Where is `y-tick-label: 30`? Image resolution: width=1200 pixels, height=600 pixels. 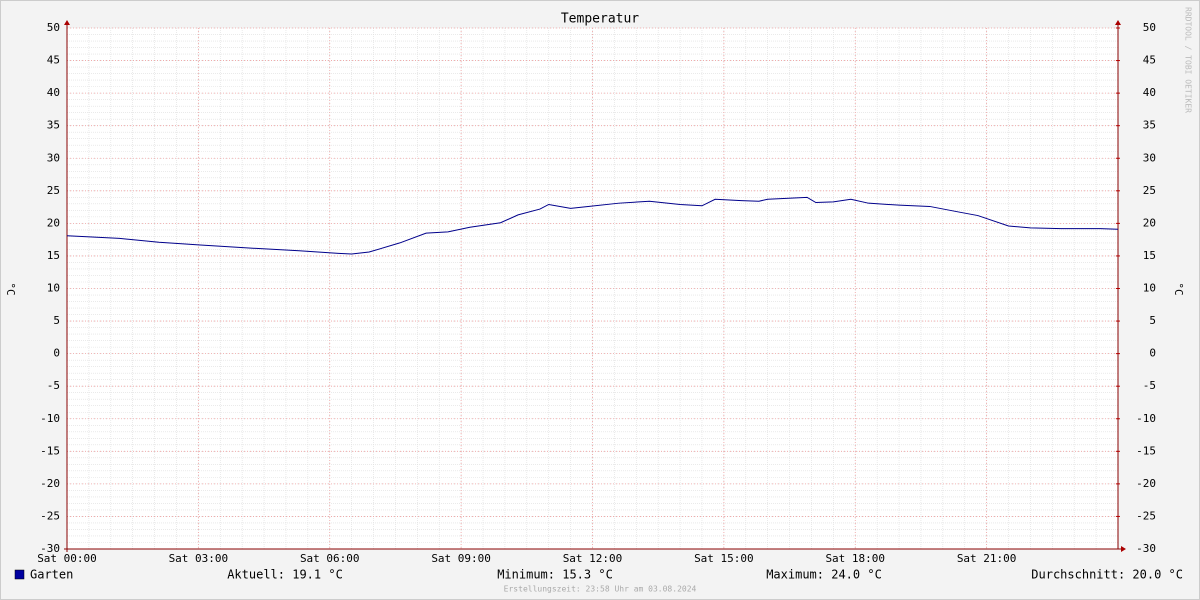 y-tick-label: 30 is located at coordinates (53, 157).